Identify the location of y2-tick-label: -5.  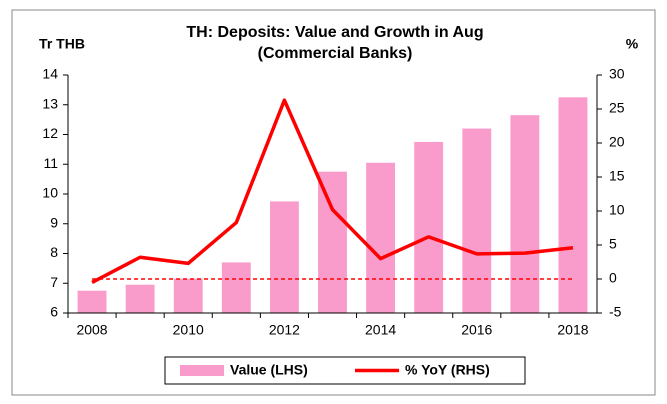
(615, 312).